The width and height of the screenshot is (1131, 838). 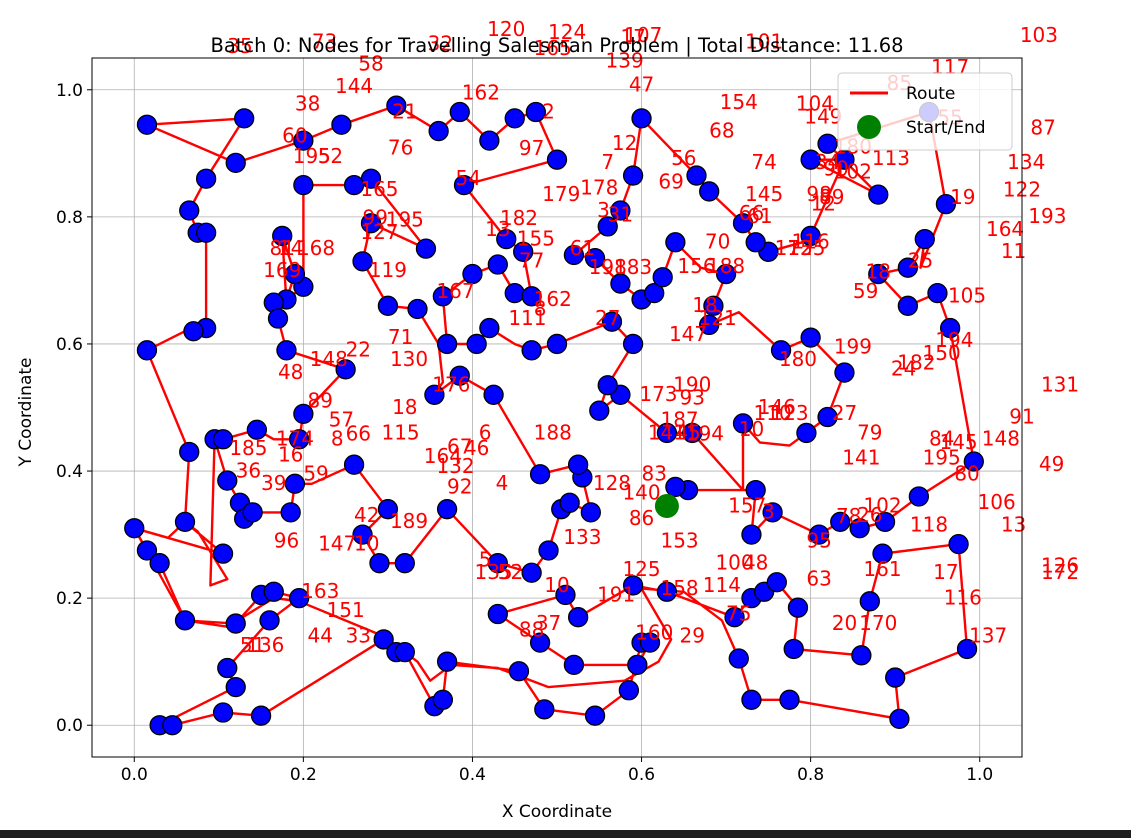 What do you see at coordinates (400, 432) in the screenshot?
I see `node-label: 115` at bounding box center [400, 432].